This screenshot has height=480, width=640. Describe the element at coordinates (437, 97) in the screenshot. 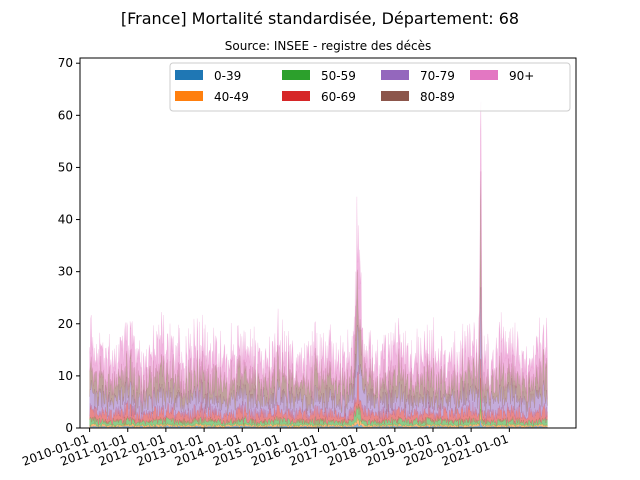

I see `legend-label: 80-89` at that location.